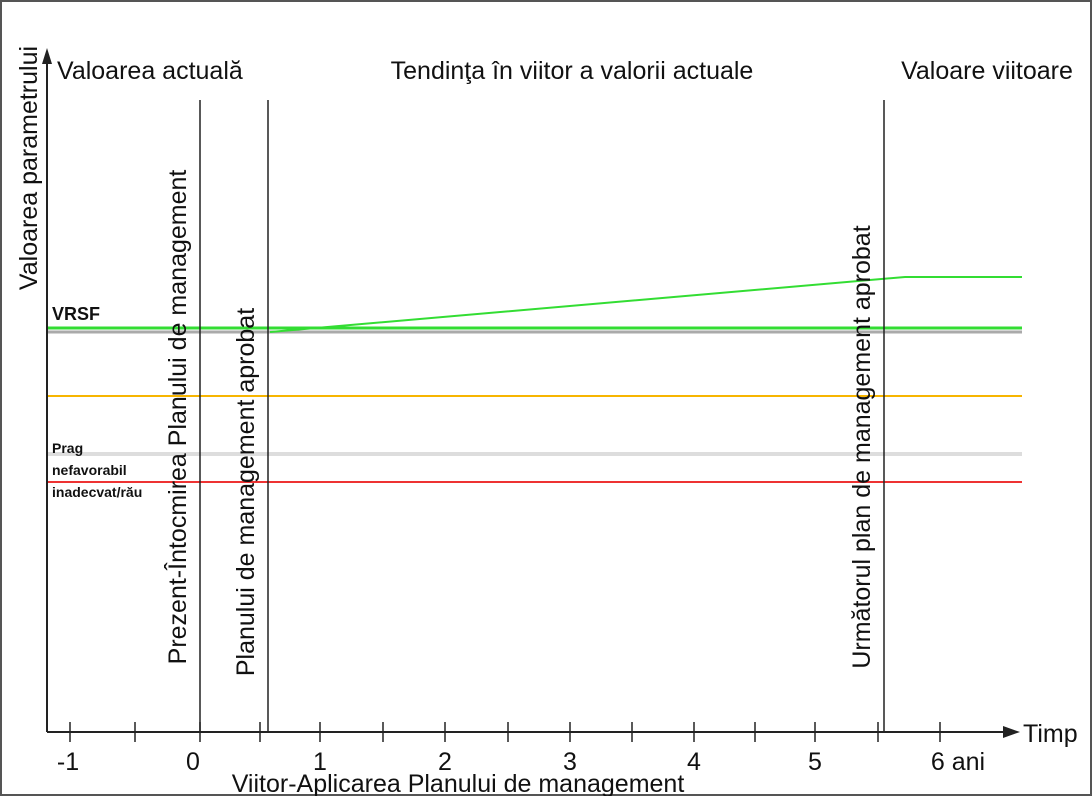 Image resolution: width=1092 pixels, height=796 pixels. Describe the element at coordinates (572, 71) in the screenshot. I see `header-trend: Tendinţa în viitor a valorii actuale` at that location.